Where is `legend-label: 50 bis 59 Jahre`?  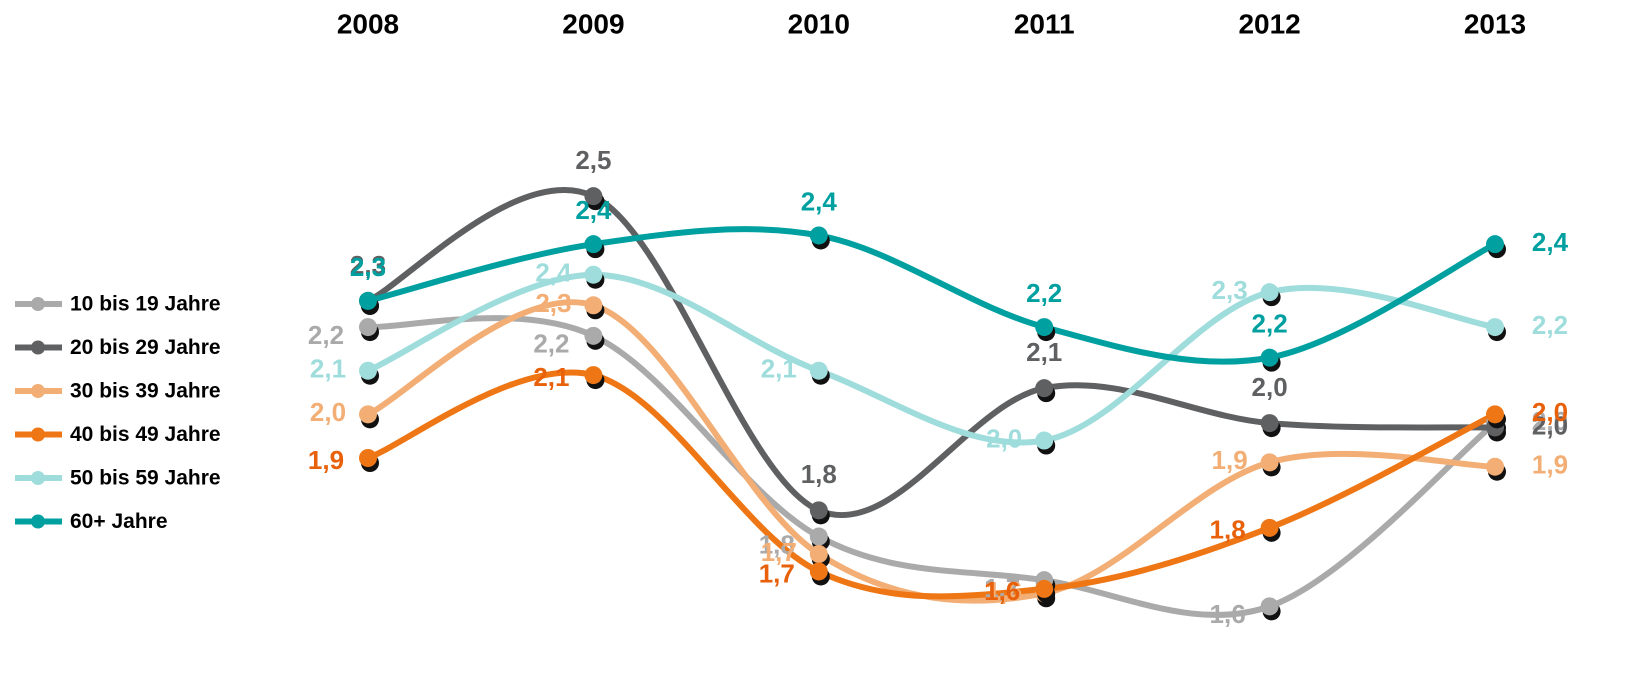
legend-label: 50 bis 59 Jahre is located at coordinates (145, 478).